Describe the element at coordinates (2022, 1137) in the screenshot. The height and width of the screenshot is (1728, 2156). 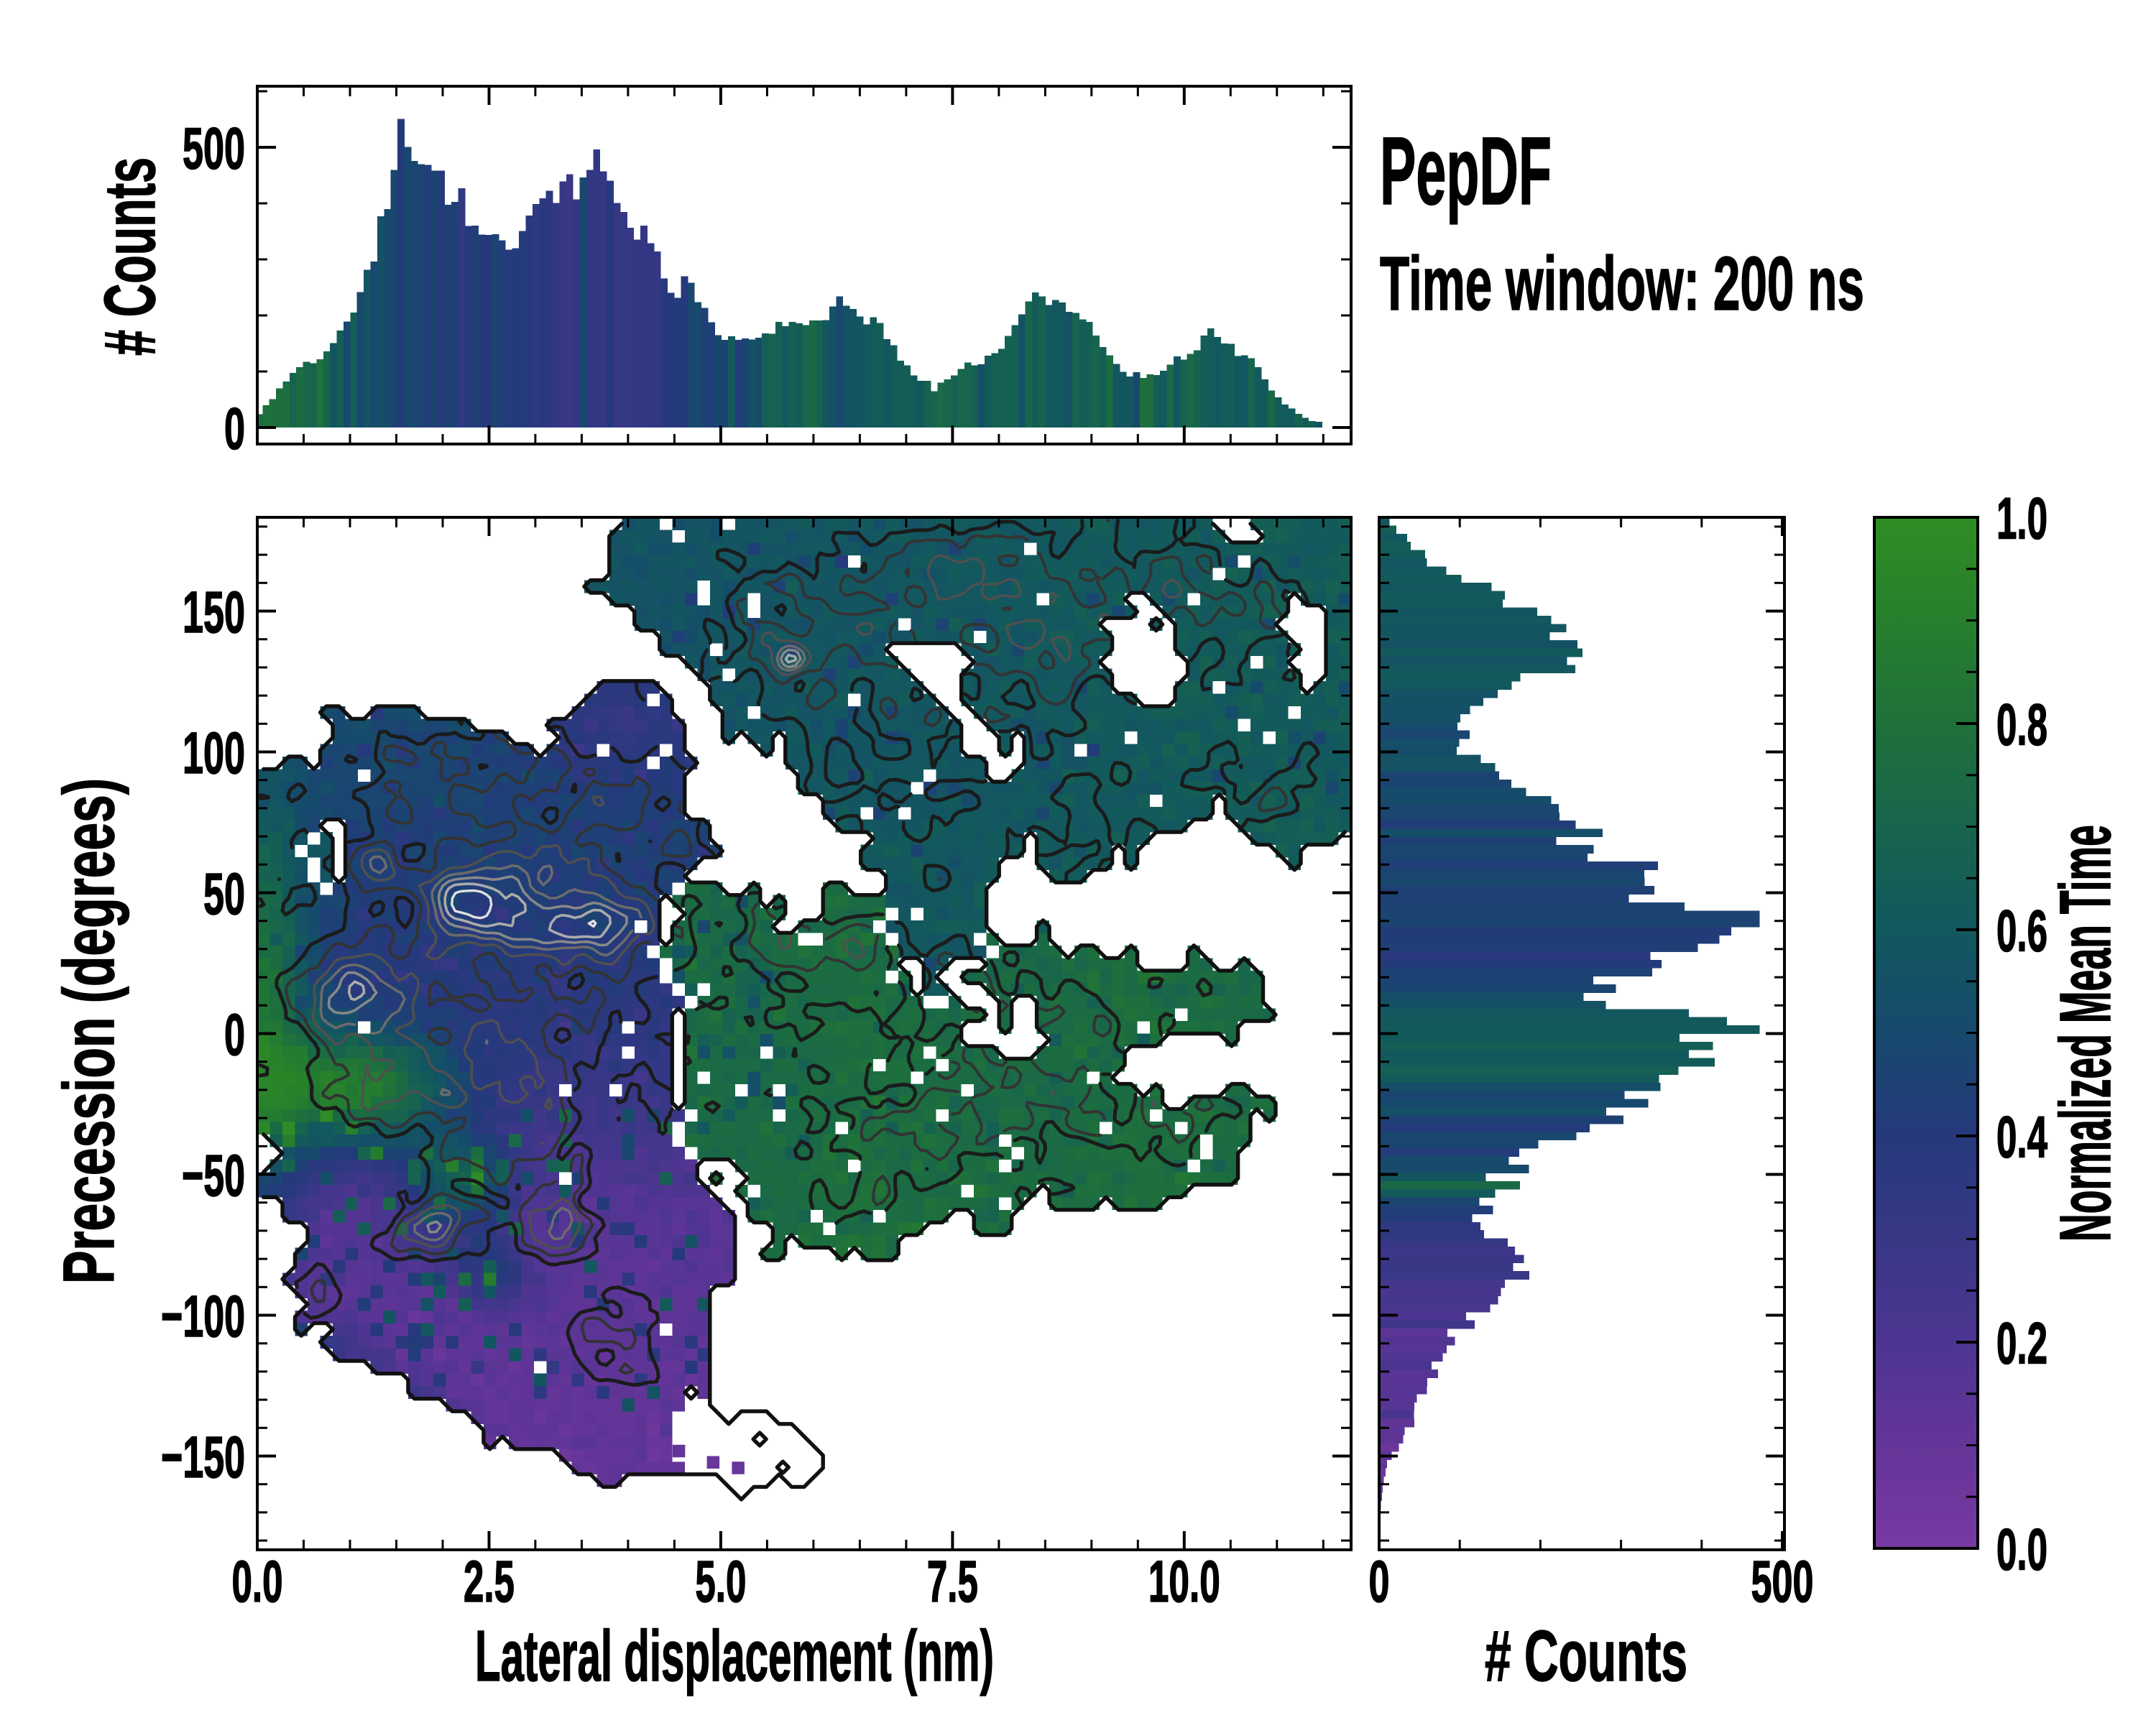
I see `svg-text: 0.4` at that location.